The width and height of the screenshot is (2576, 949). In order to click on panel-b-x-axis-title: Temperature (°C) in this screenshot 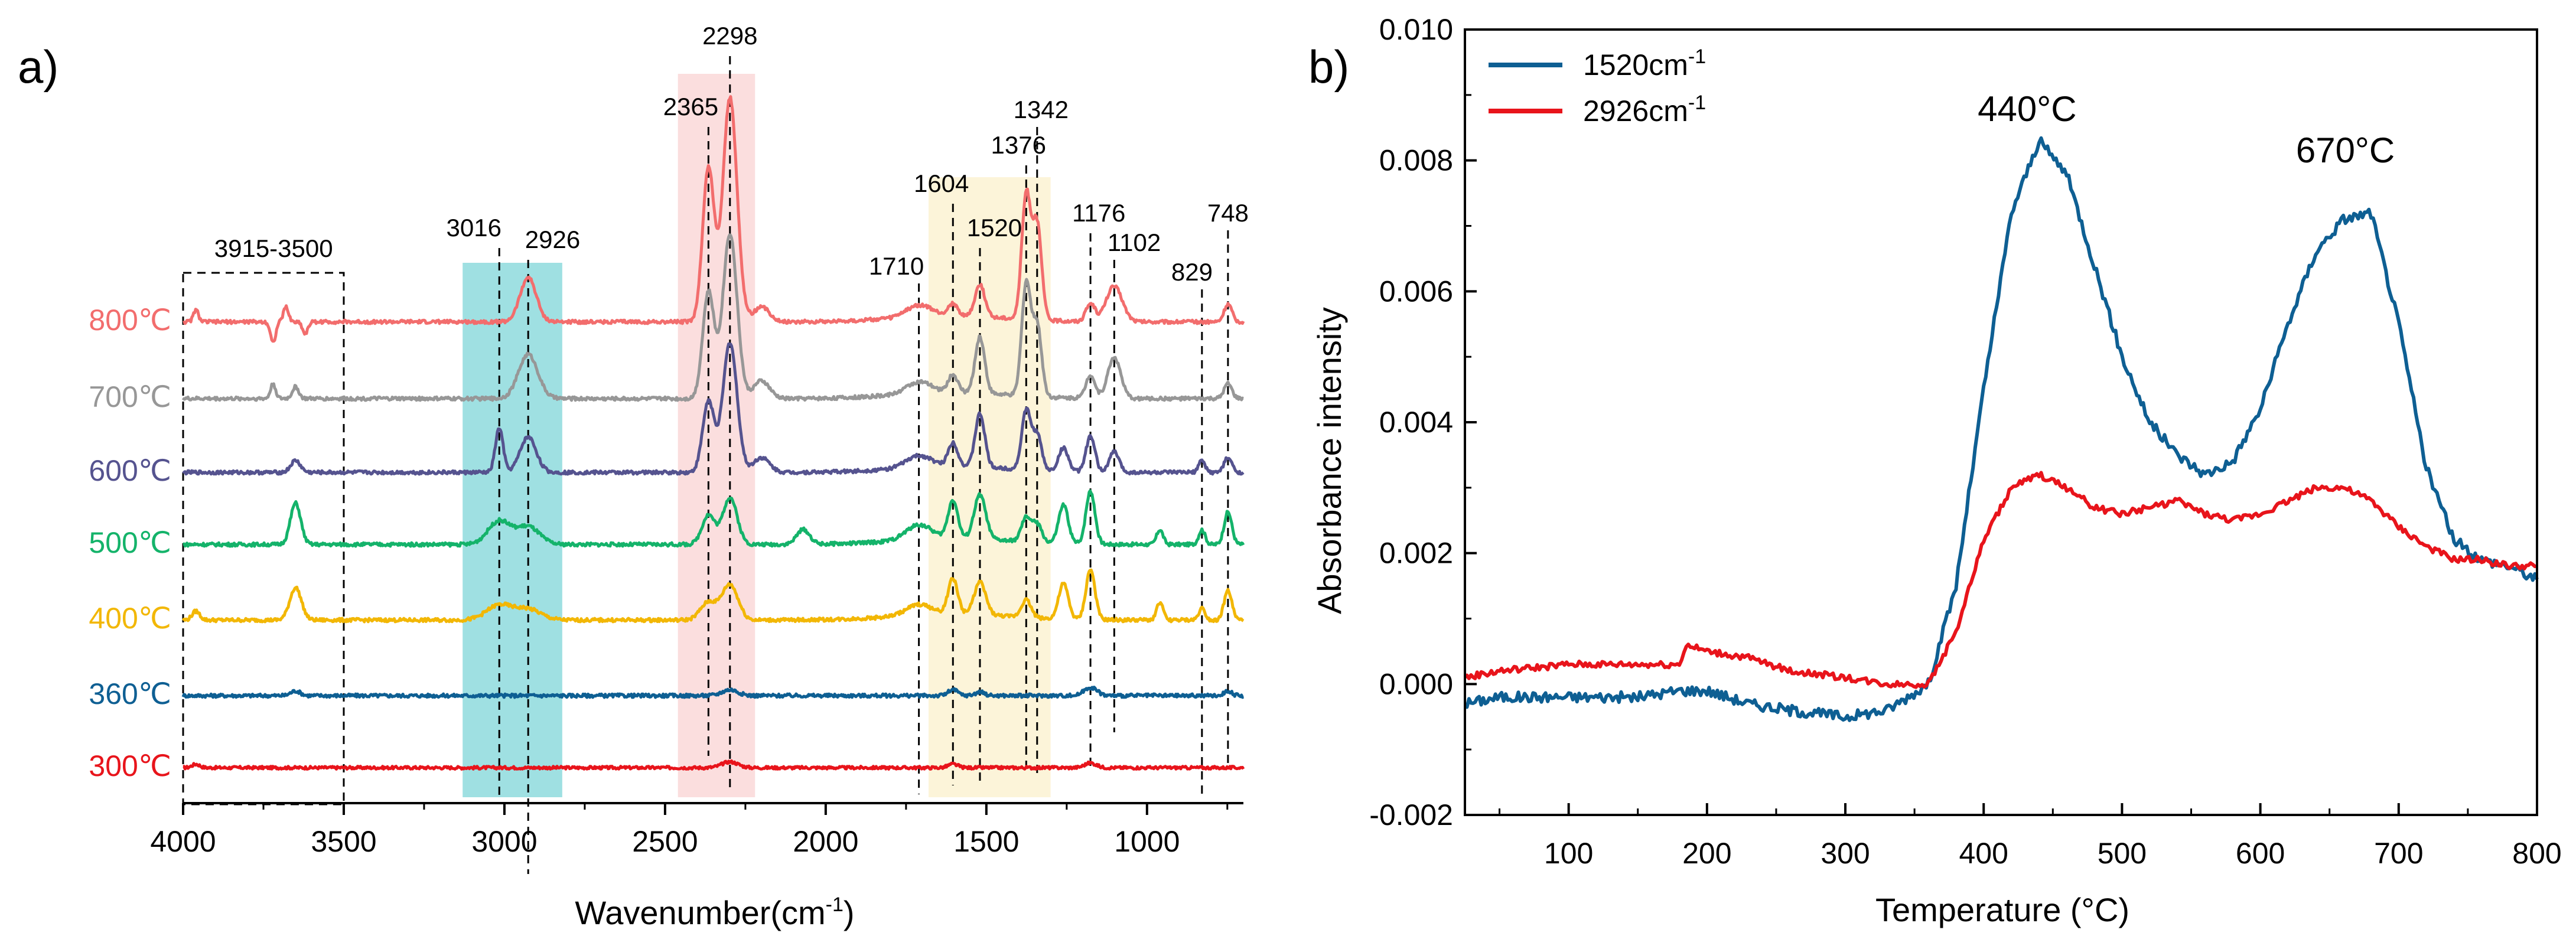, I will do `click(2002, 909)`.